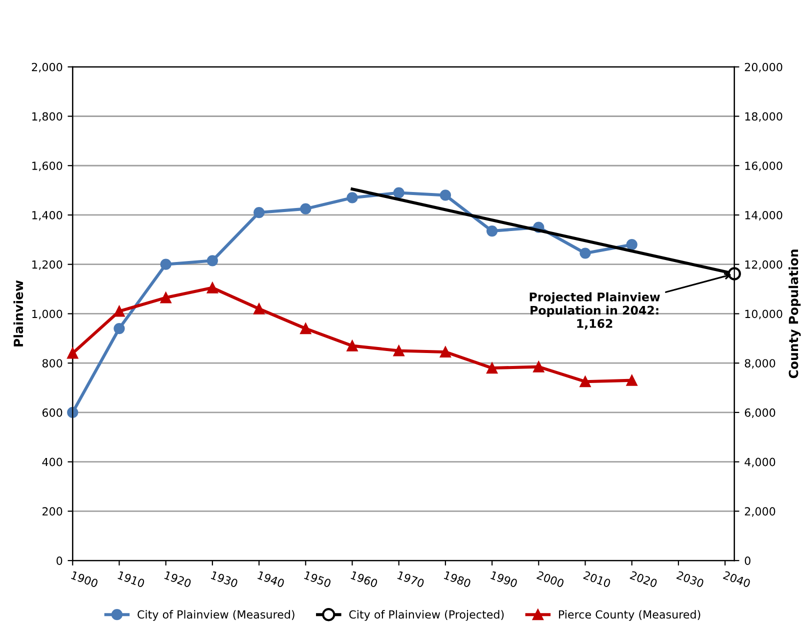 Image resolution: width=807 pixels, height=637 pixels. I want to click on legend-label: City of Plainview (Projected), so click(426, 615).